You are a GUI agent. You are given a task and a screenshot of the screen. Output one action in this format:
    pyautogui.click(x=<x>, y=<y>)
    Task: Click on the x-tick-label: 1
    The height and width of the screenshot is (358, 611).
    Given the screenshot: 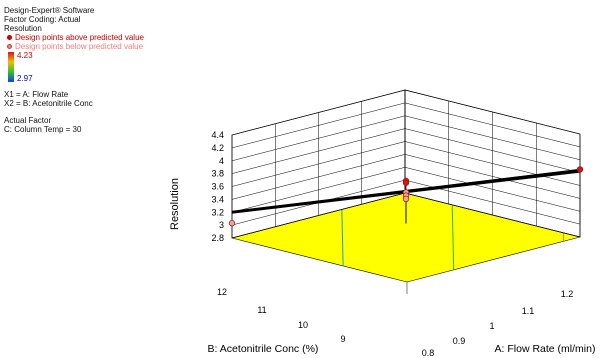 What is the action you would take?
    pyautogui.click(x=491, y=326)
    